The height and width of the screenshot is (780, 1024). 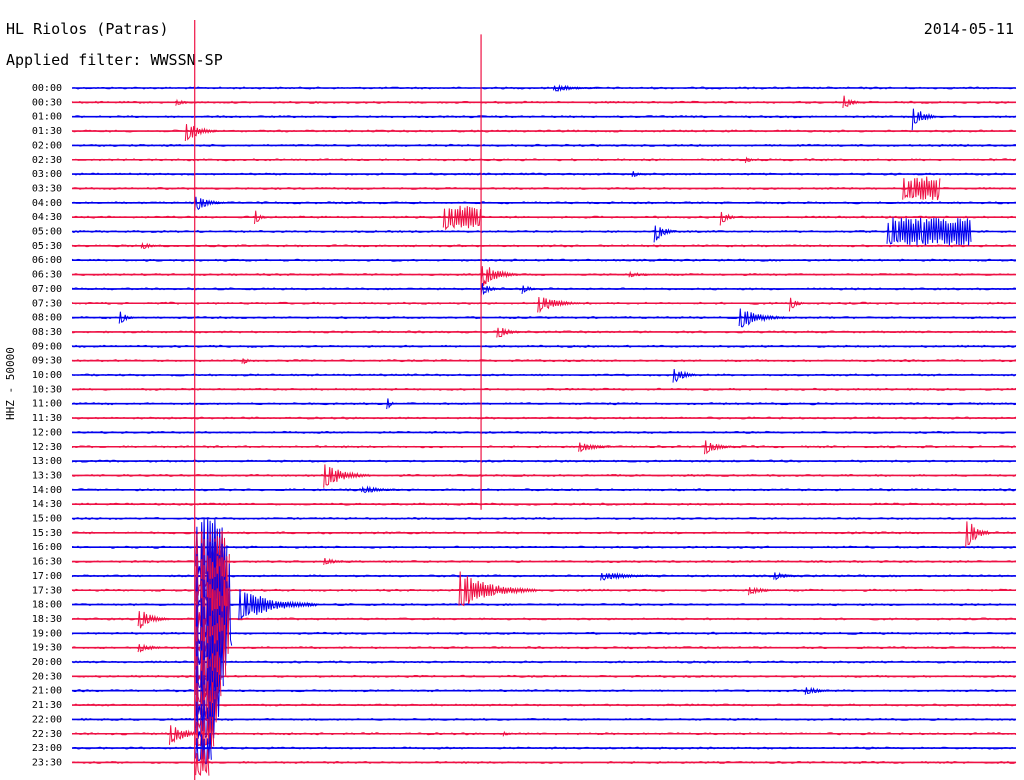 I want to click on row-tick-label: 15:00, so click(x=47, y=519).